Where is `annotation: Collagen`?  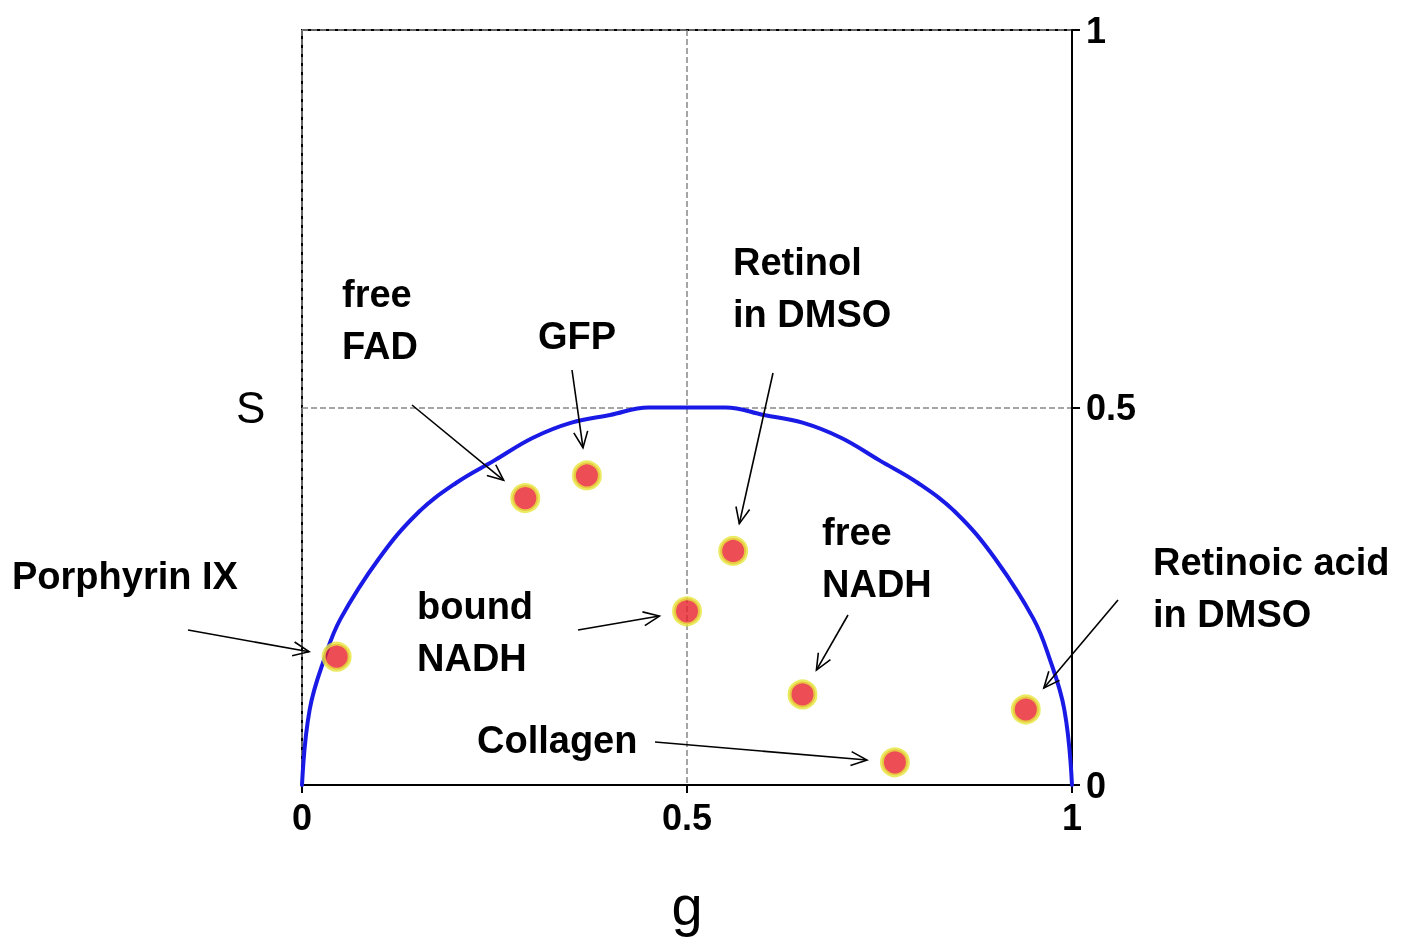 annotation: Collagen is located at coordinates (557, 740).